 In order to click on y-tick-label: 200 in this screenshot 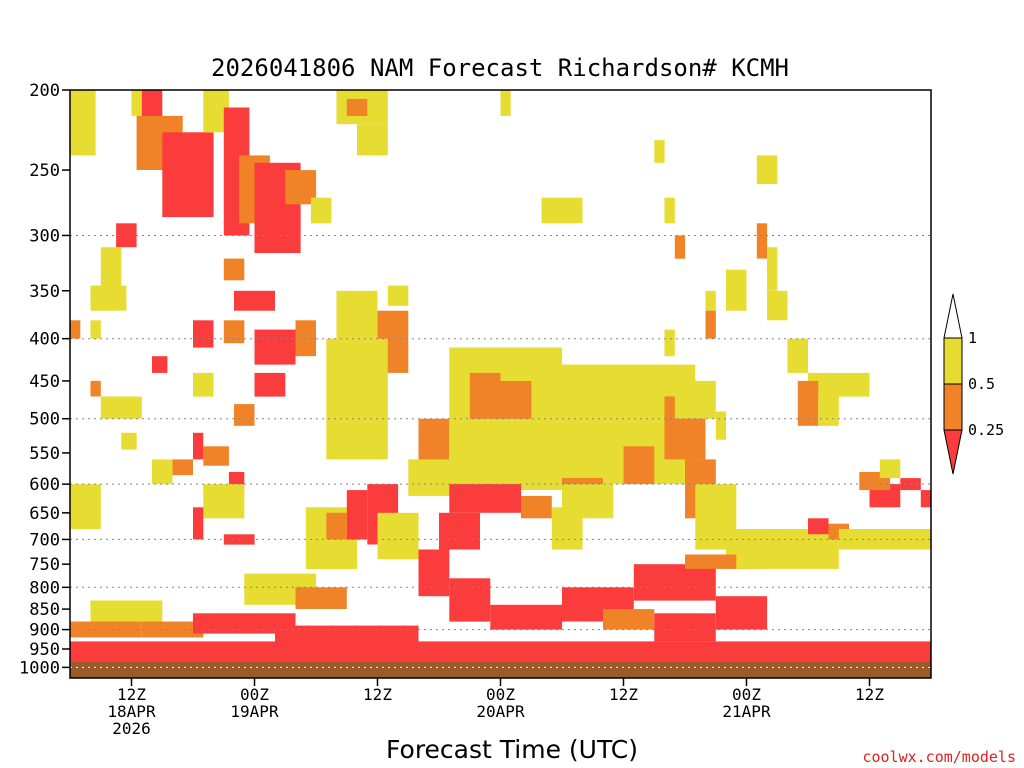, I will do `click(44, 91)`.